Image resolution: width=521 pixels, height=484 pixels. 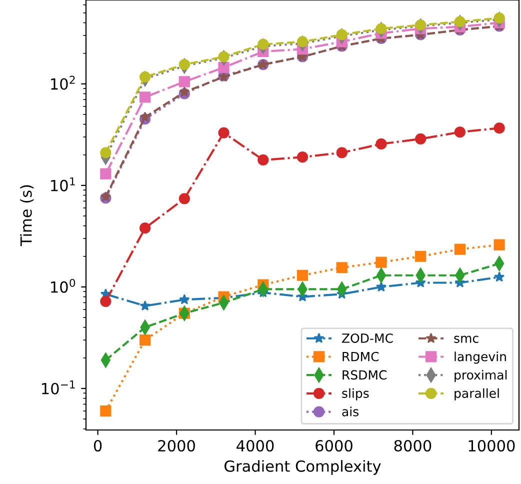 I want to click on x-tick-label: 8000, so click(x=413, y=446).